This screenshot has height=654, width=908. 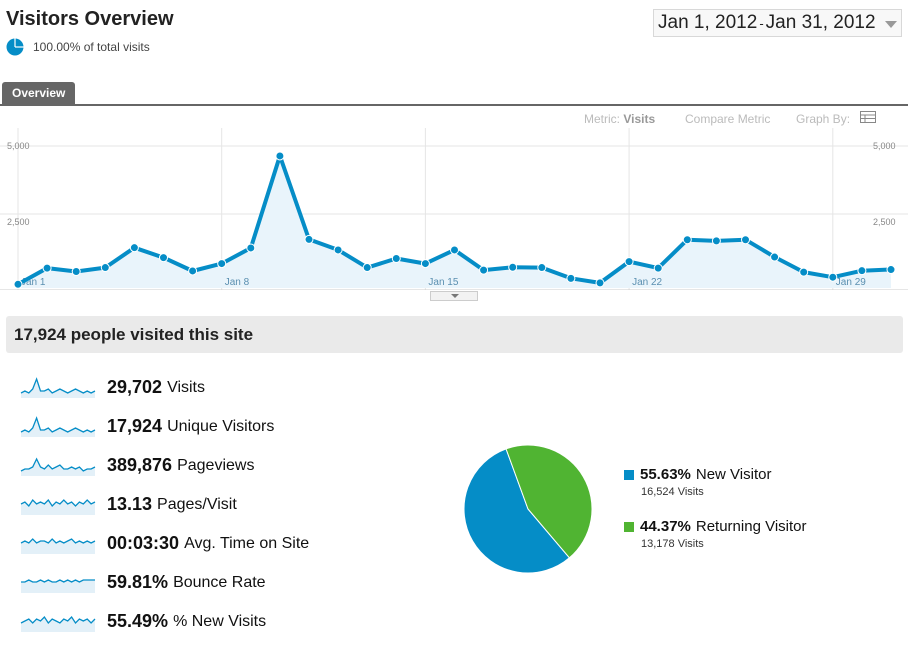 What do you see at coordinates (39, 93) in the screenshot?
I see `tab-overview: Overview` at bounding box center [39, 93].